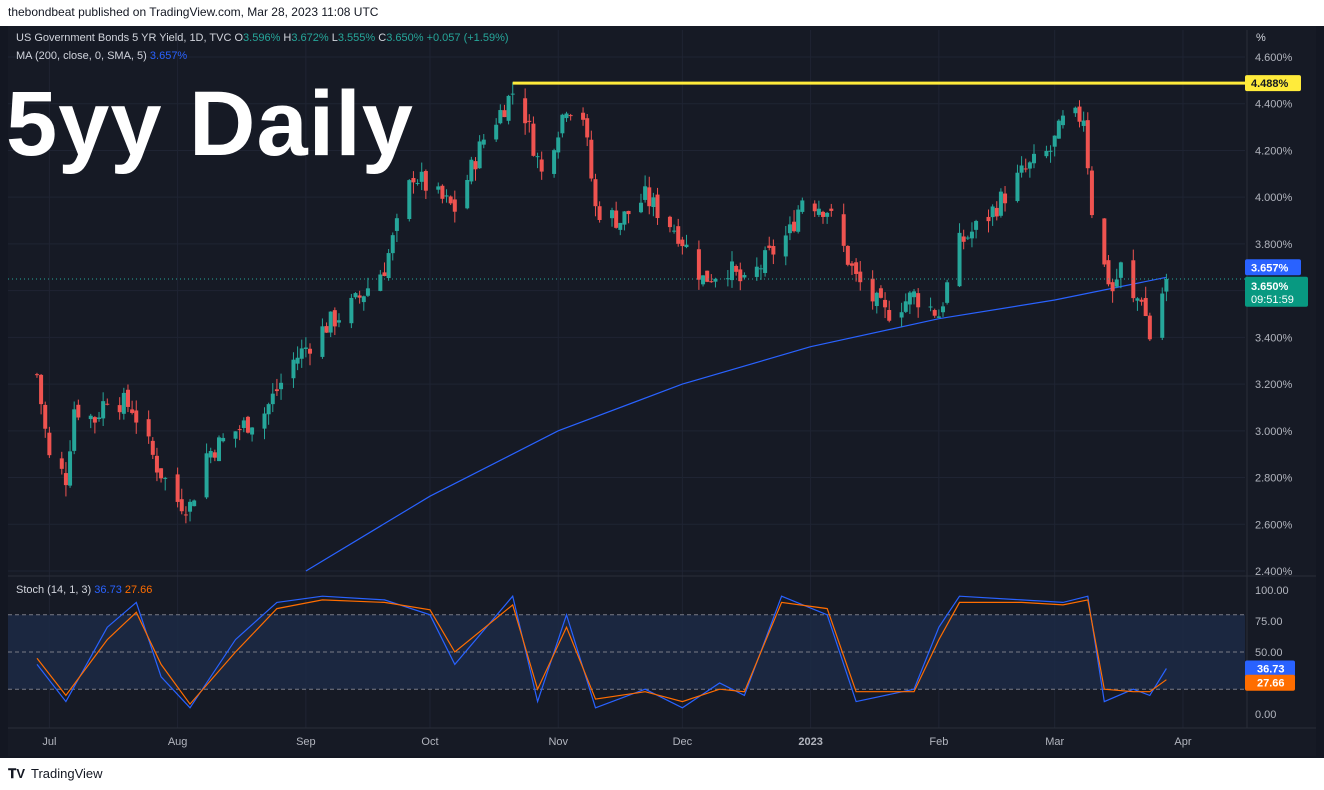 This screenshot has width=1324, height=790. What do you see at coordinates (429, 742) in the screenshot?
I see `time-tick-label: Oct` at bounding box center [429, 742].